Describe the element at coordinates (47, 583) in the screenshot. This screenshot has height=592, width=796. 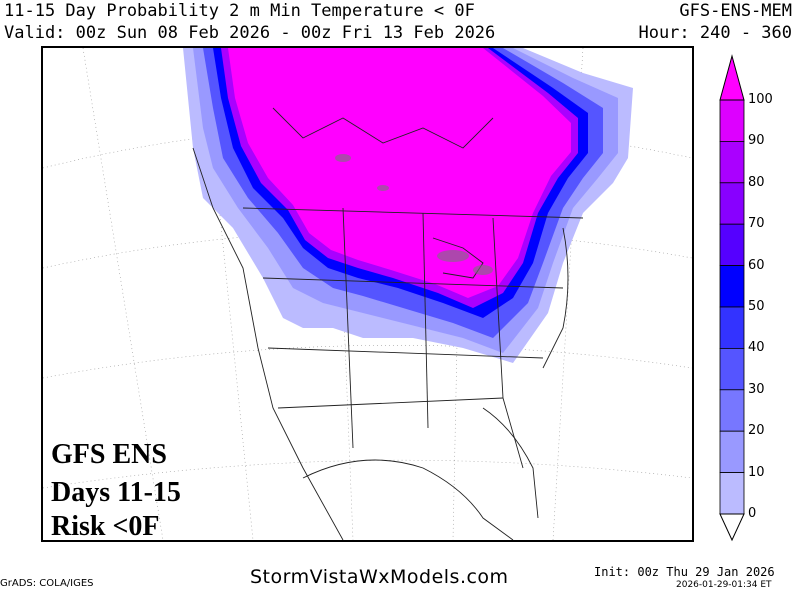
I see `grads-credit: GrADS: COLA/IGES` at that location.